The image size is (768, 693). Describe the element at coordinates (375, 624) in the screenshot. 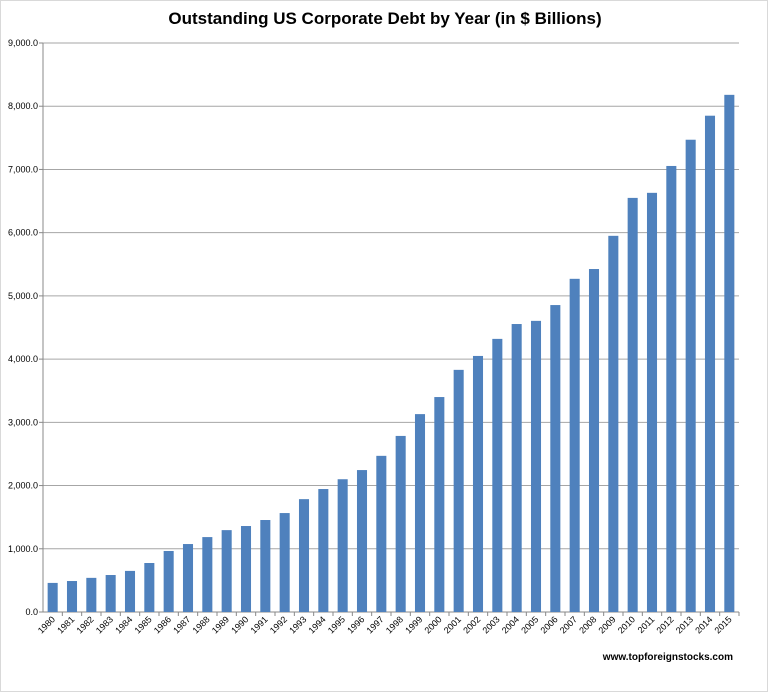

I see `x-tick-label: 1997` at that location.